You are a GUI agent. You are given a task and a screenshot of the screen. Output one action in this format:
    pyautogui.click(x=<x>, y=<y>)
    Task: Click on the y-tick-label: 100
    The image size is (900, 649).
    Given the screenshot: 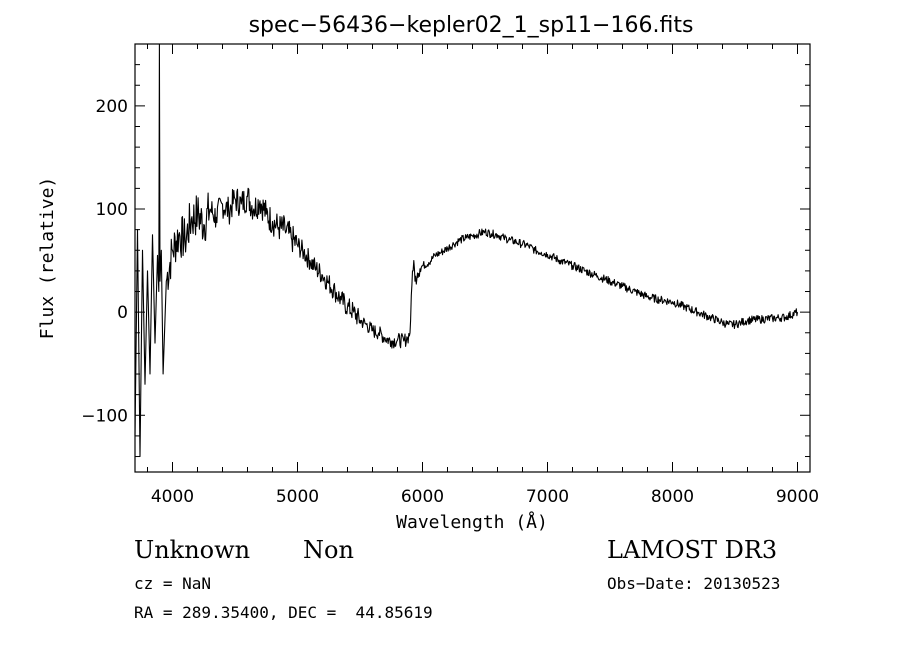 What is the action you would take?
    pyautogui.click(x=112, y=210)
    